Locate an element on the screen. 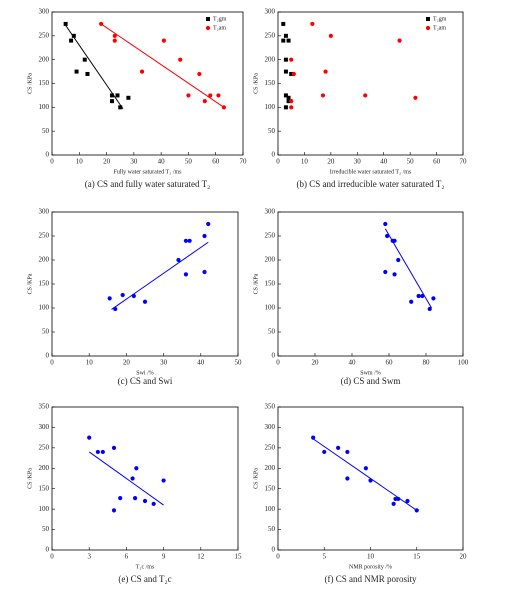 This screenshot has width=511, height=599. x-axis-label: Fully water saturated T₂ /ms is located at coordinates (148, 172).